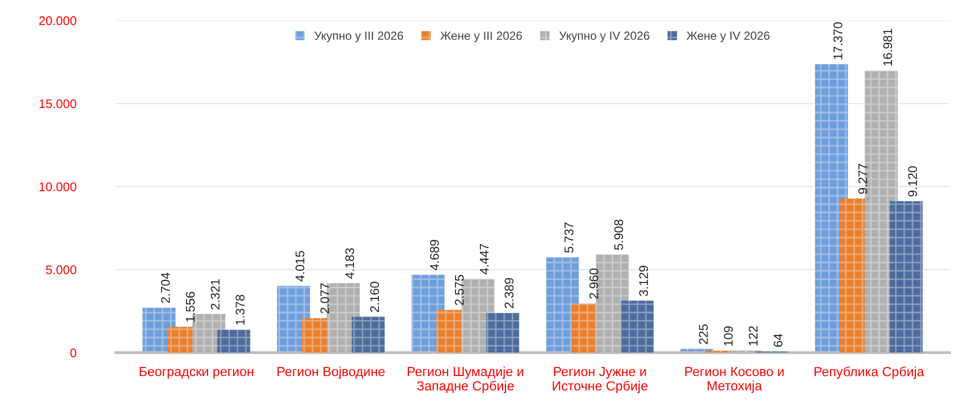 The image size is (964, 410). Describe the element at coordinates (481, 37) in the screenshot. I see `legend-label: Жене у III 2026` at that location.